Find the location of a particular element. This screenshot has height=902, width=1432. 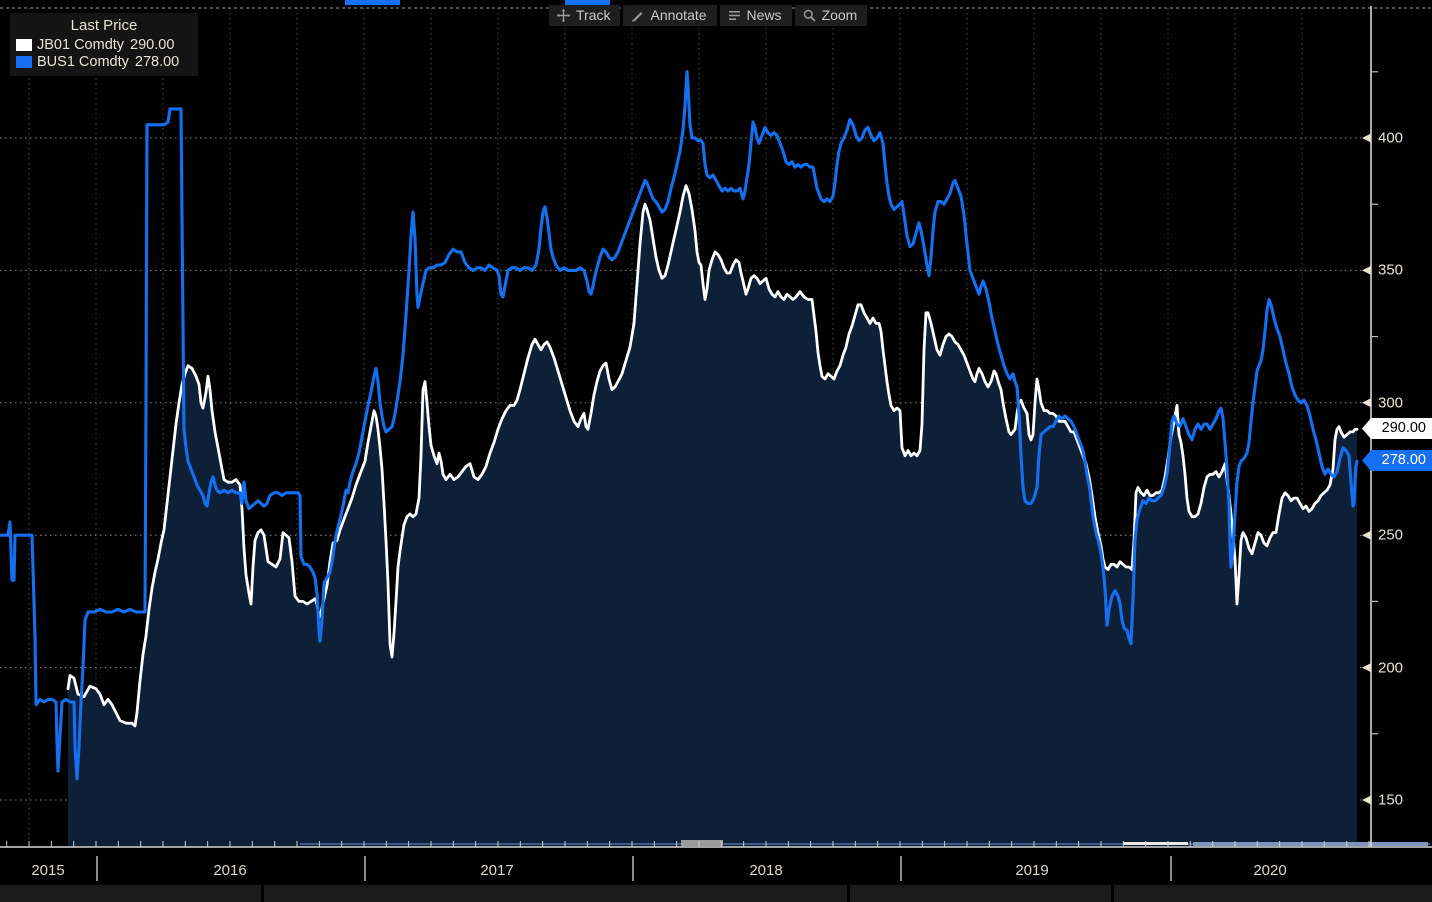

bus1-last-price: 278.00 is located at coordinates (157, 61).